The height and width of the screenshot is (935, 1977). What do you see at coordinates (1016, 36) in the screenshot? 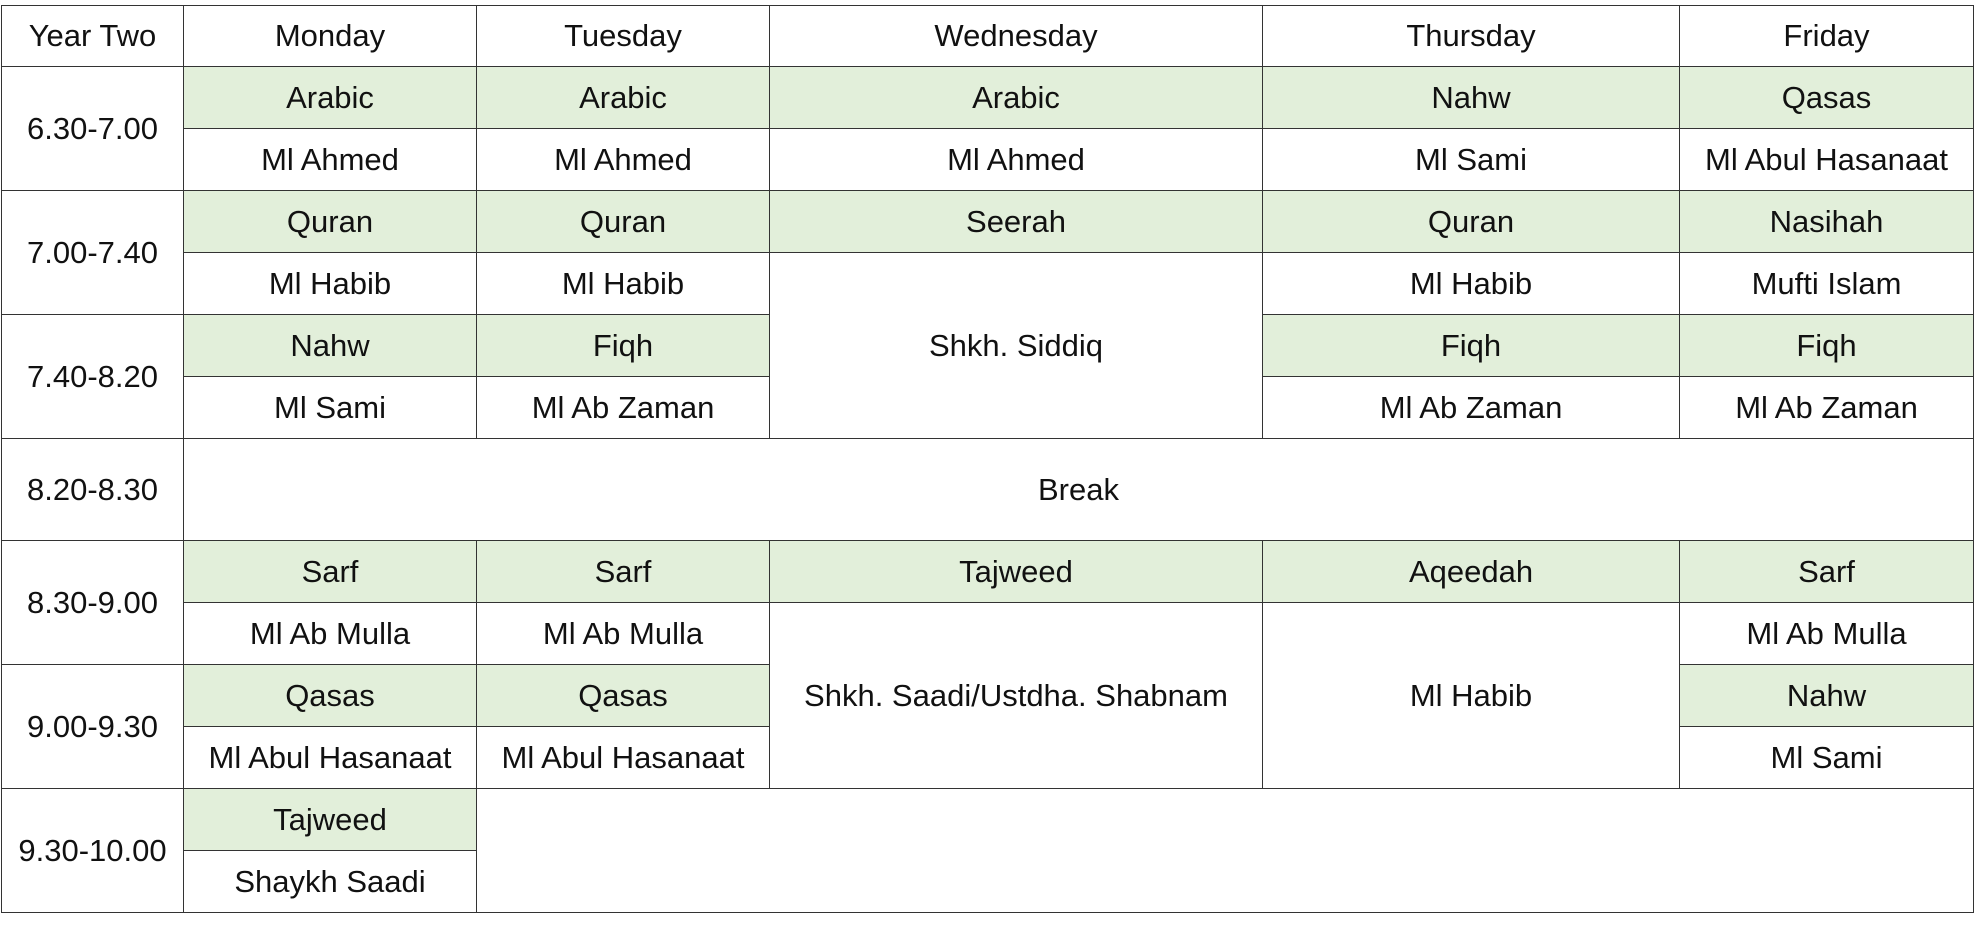
I see `day-wednesday: Wednesday` at bounding box center [1016, 36].